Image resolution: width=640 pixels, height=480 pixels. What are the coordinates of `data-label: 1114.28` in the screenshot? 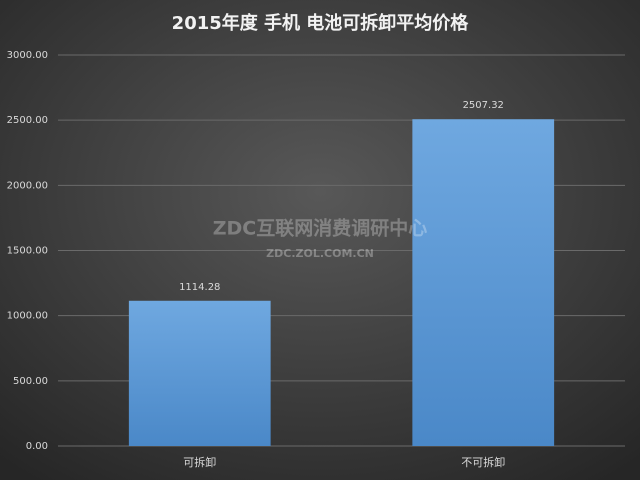 It's located at (199, 287).